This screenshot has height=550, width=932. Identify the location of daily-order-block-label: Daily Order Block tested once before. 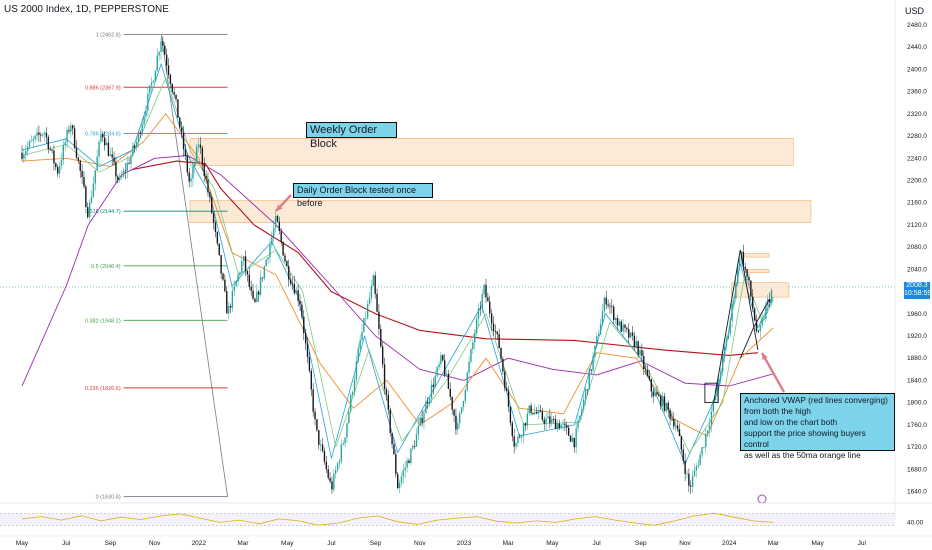
(363, 195).